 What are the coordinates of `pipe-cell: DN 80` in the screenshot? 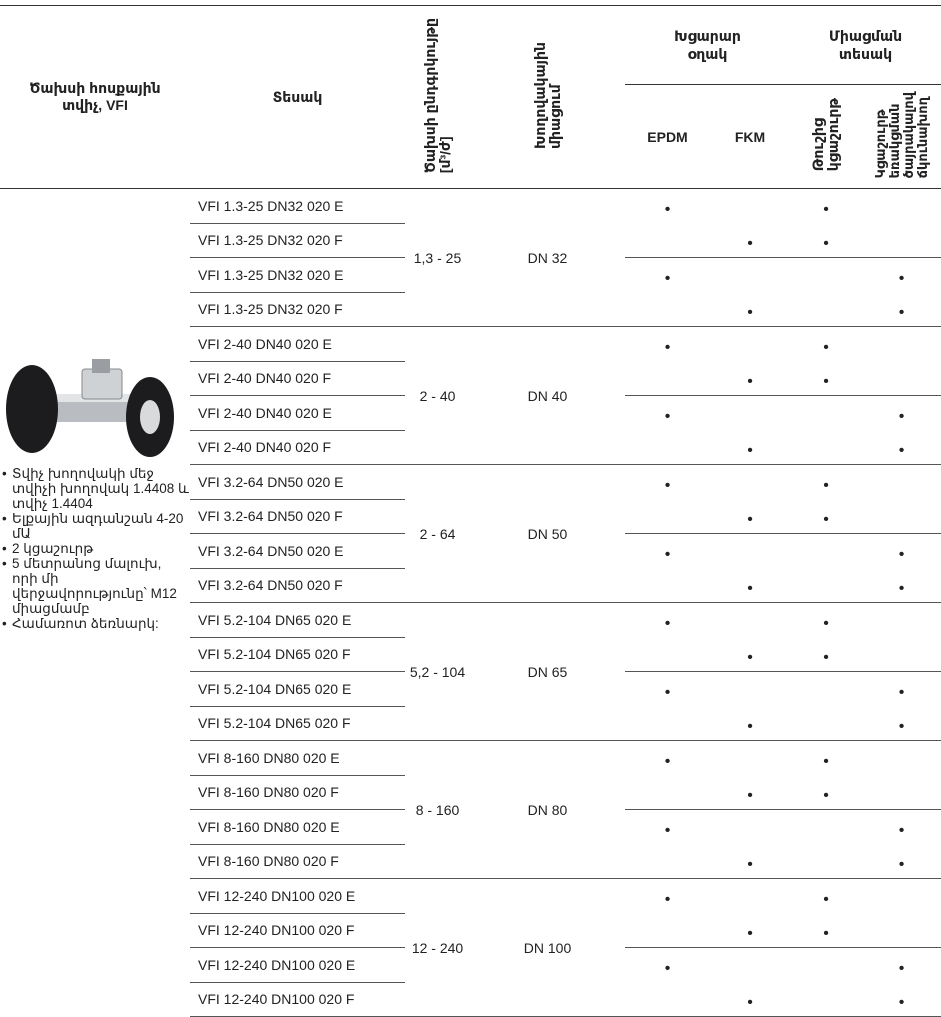 It's located at (547, 809).